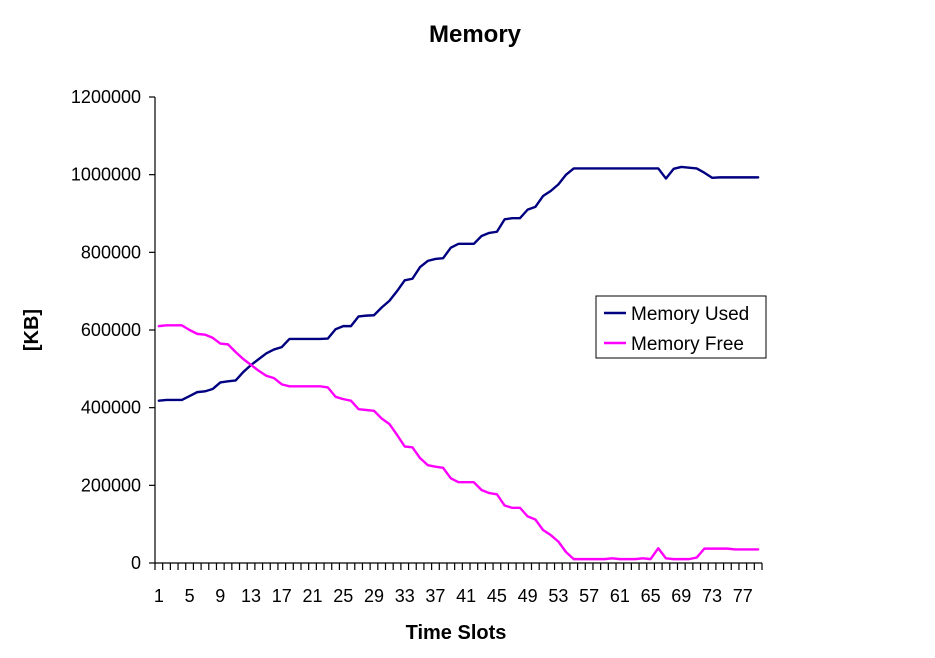 Image resolution: width=935 pixels, height=658 pixels. I want to click on y-tick-label: 600000, so click(111, 330).